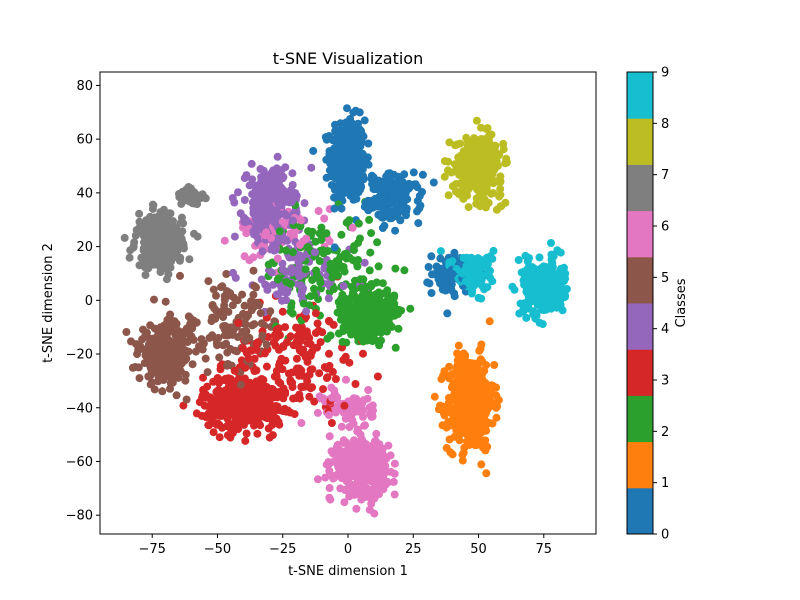  Describe the element at coordinates (217, 549) in the screenshot. I see `x-tick-label: −50` at that location.